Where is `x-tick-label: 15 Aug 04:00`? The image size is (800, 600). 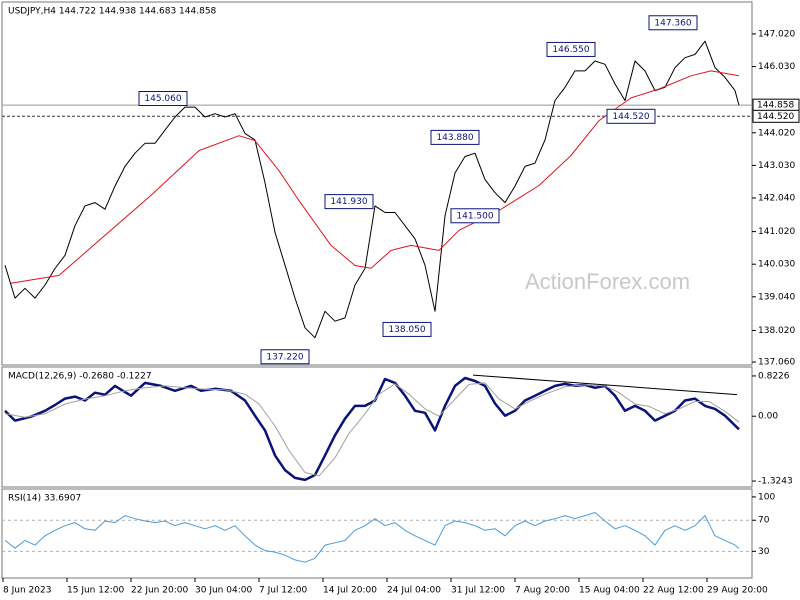 x-tick-label: 15 Aug 04:00 is located at coordinates (609, 591).